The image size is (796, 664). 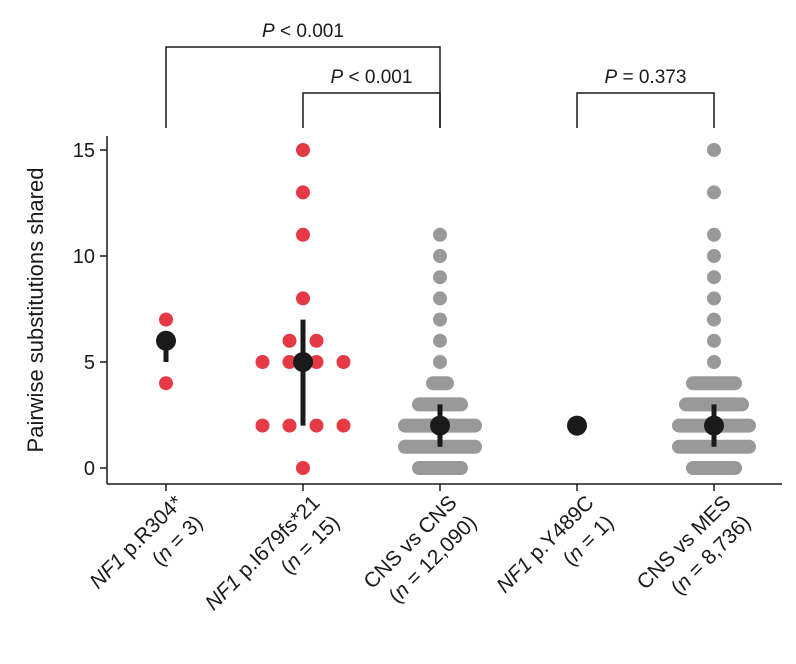 What do you see at coordinates (555, 544) in the screenshot?
I see `x-tick-label: NF1 p.Y489C(n = 1)` at bounding box center [555, 544].